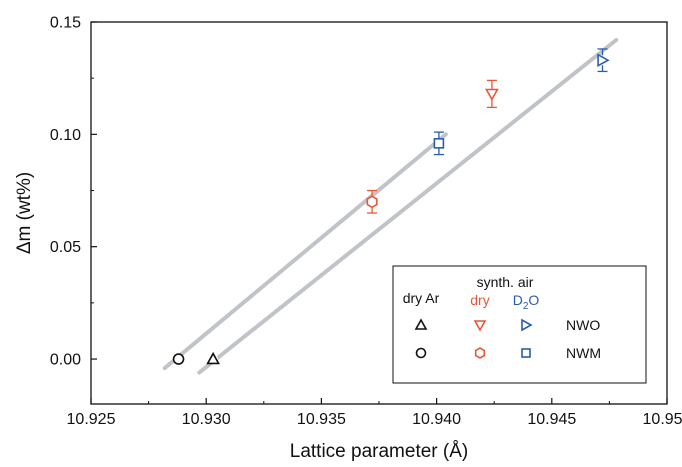 The height and width of the screenshot is (467, 682). Describe the element at coordinates (379, 451) in the screenshot. I see `x-axis-title: Lattice parameter (Å)` at that location.